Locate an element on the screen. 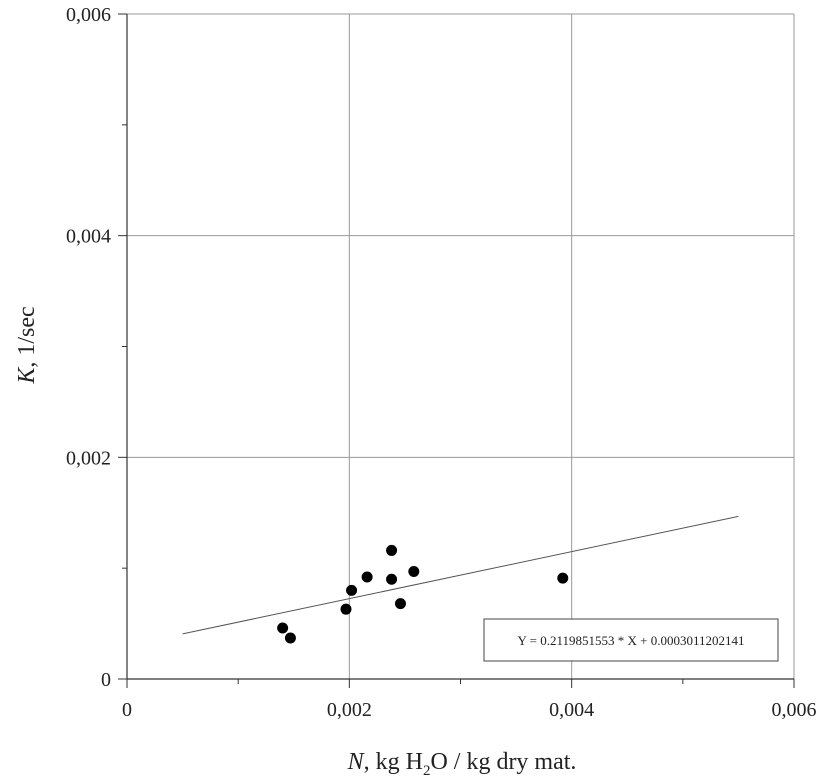 This screenshot has height=780, width=822. regression-line-group is located at coordinates (460, 575).